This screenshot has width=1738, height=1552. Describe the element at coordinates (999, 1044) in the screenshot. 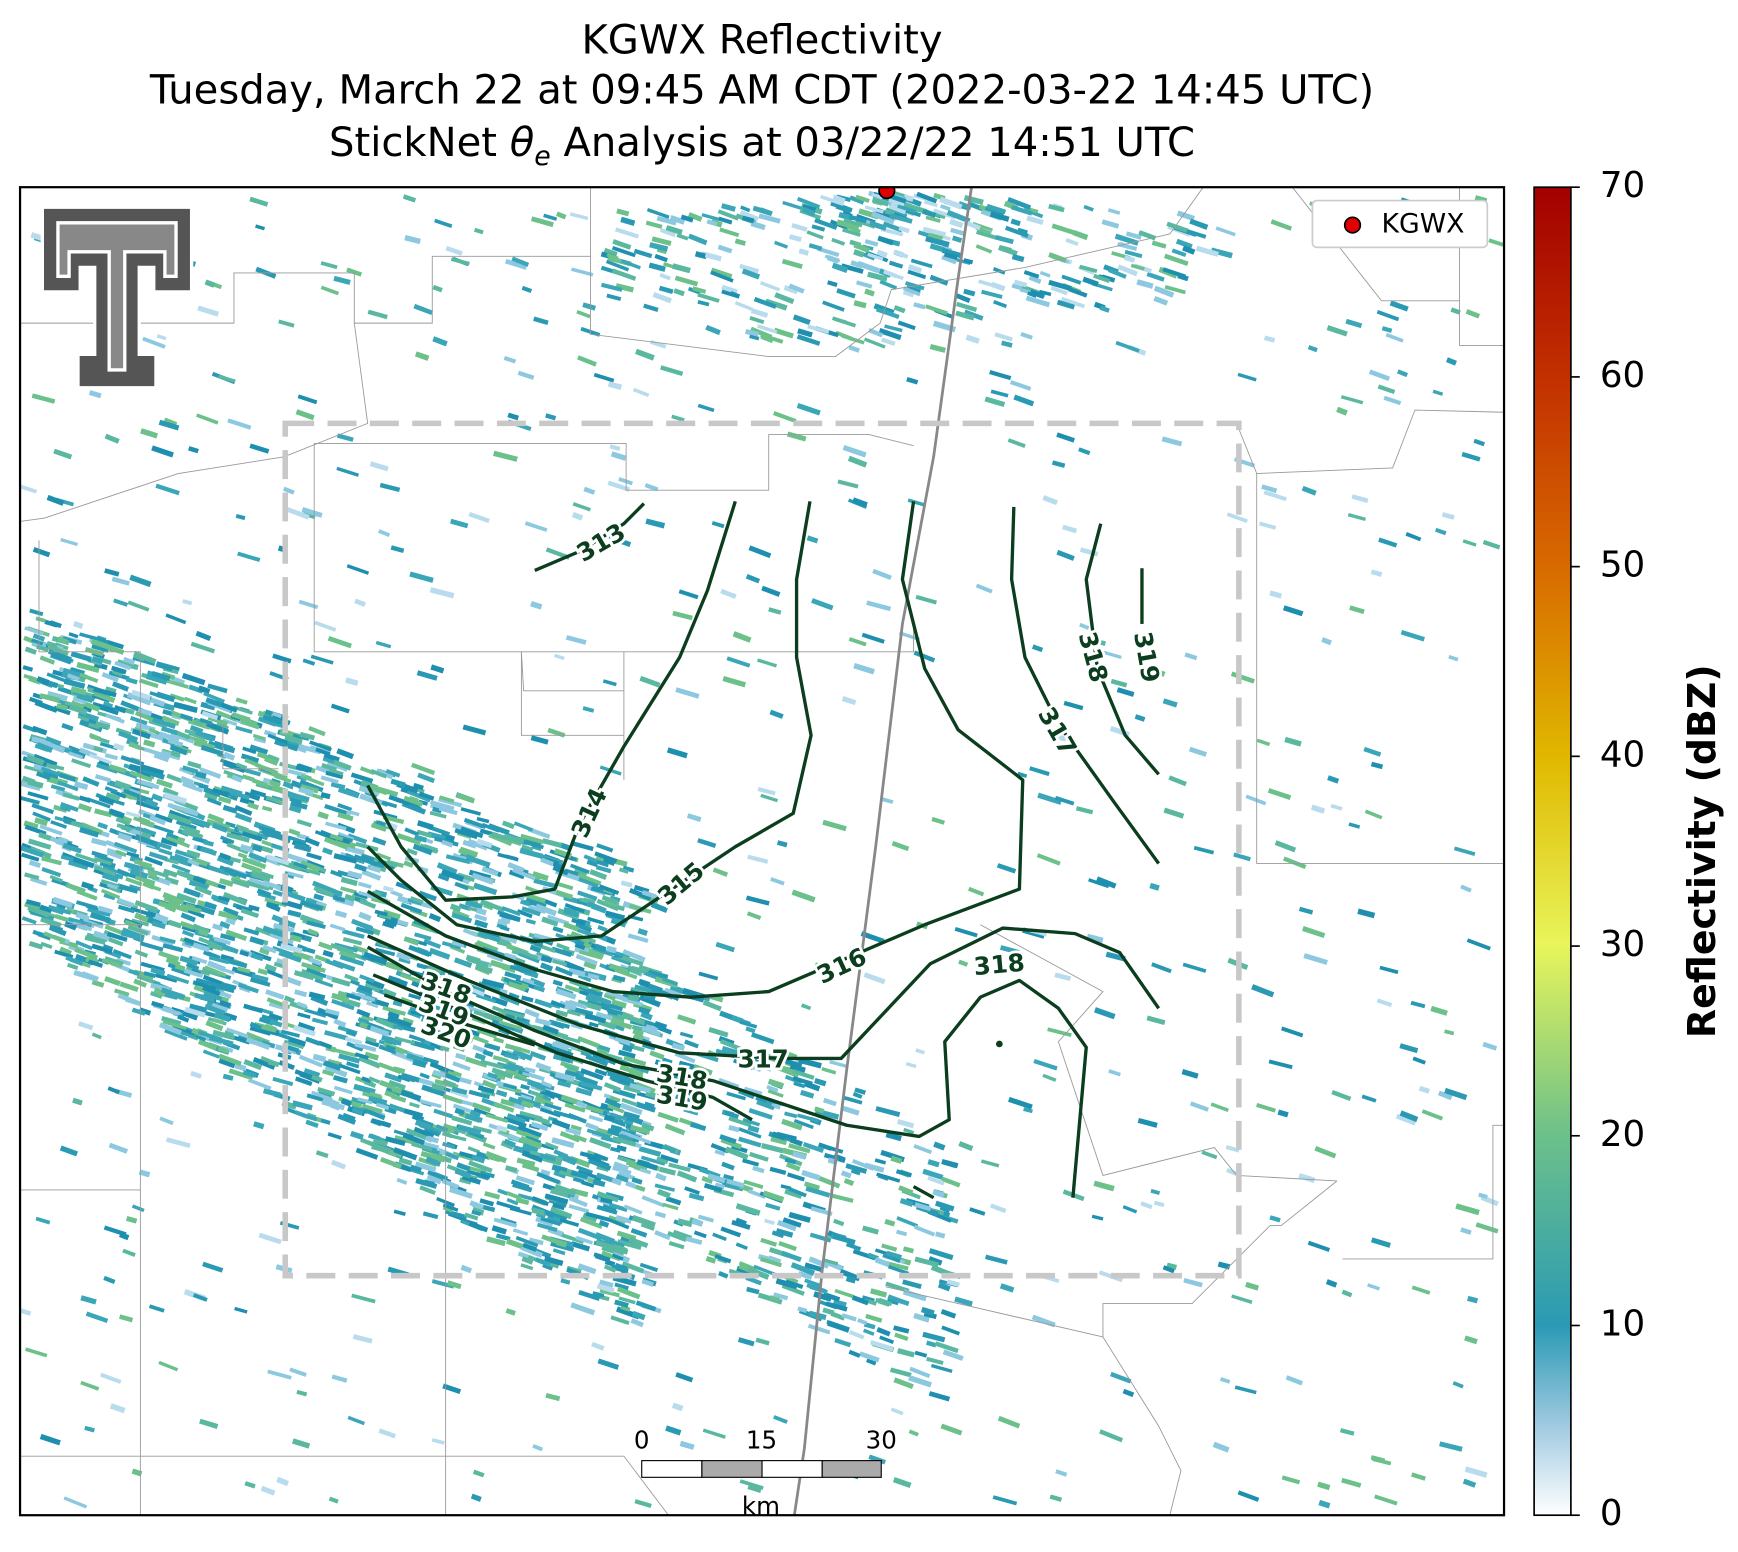

I see `contour-dot` at that location.